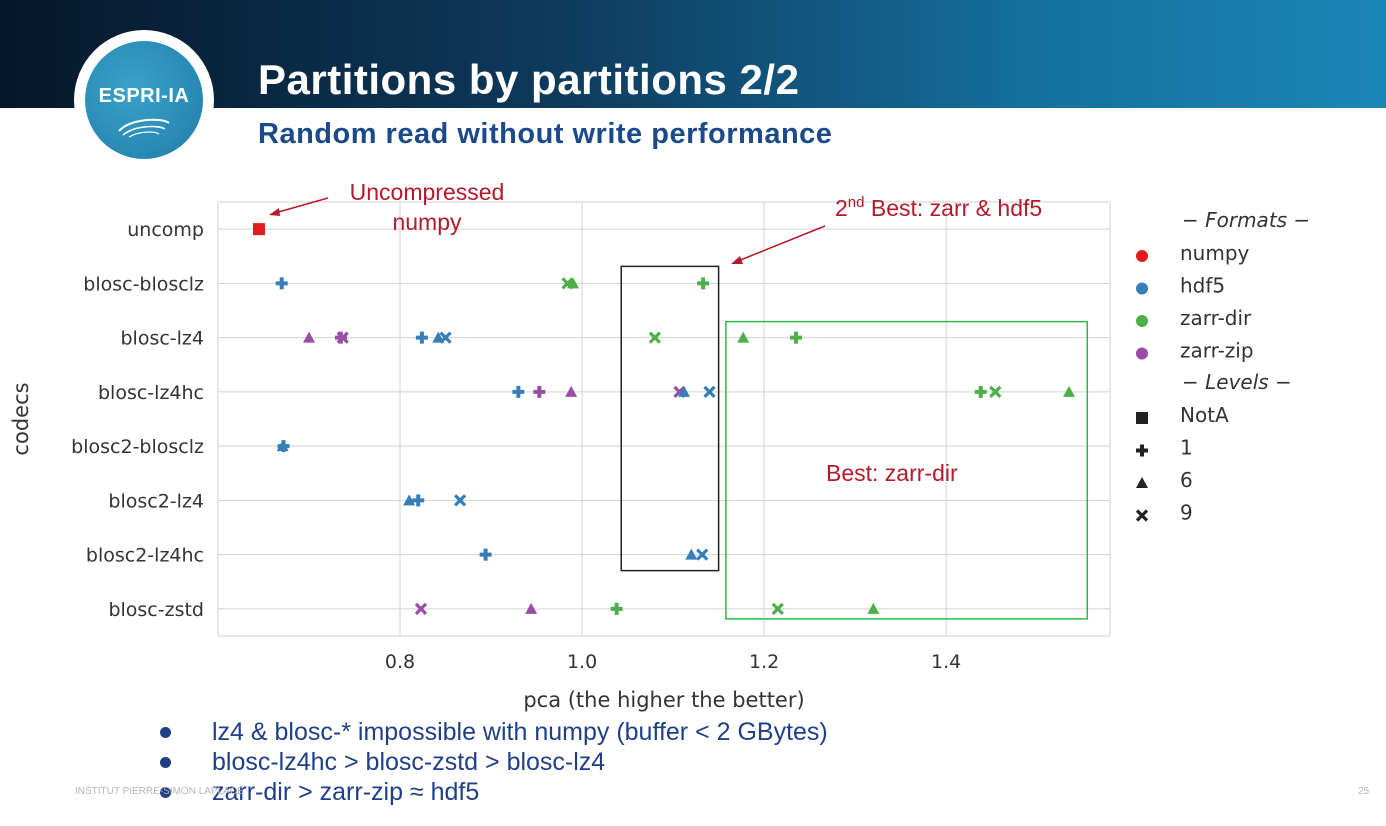 The width and height of the screenshot is (1386, 826). What do you see at coordinates (892, 473) in the screenshot?
I see `annotation-best: Best: zarr-dir` at bounding box center [892, 473].